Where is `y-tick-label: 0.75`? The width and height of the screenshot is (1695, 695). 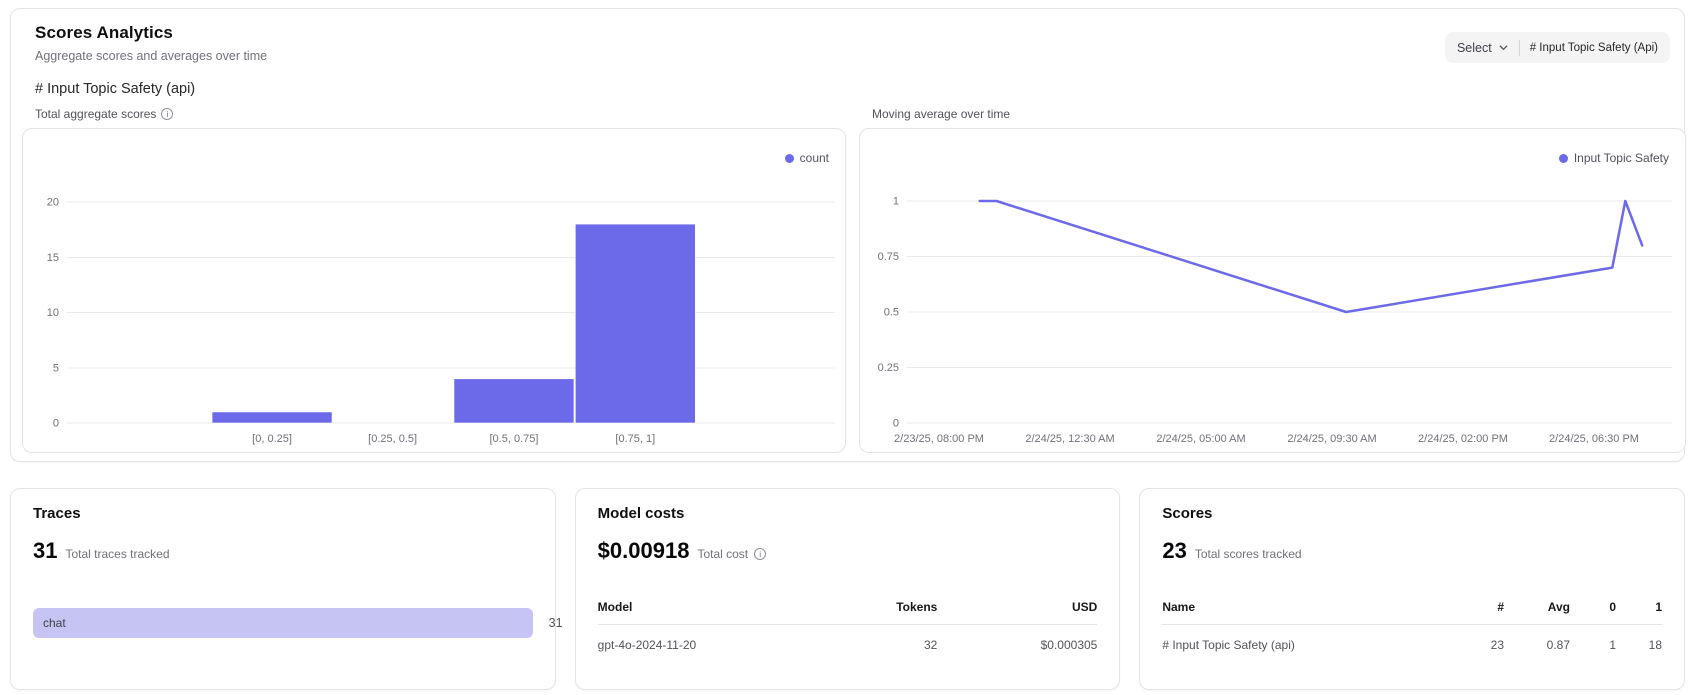 y-tick-label: 0.75 is located at coordinates (888, 257).